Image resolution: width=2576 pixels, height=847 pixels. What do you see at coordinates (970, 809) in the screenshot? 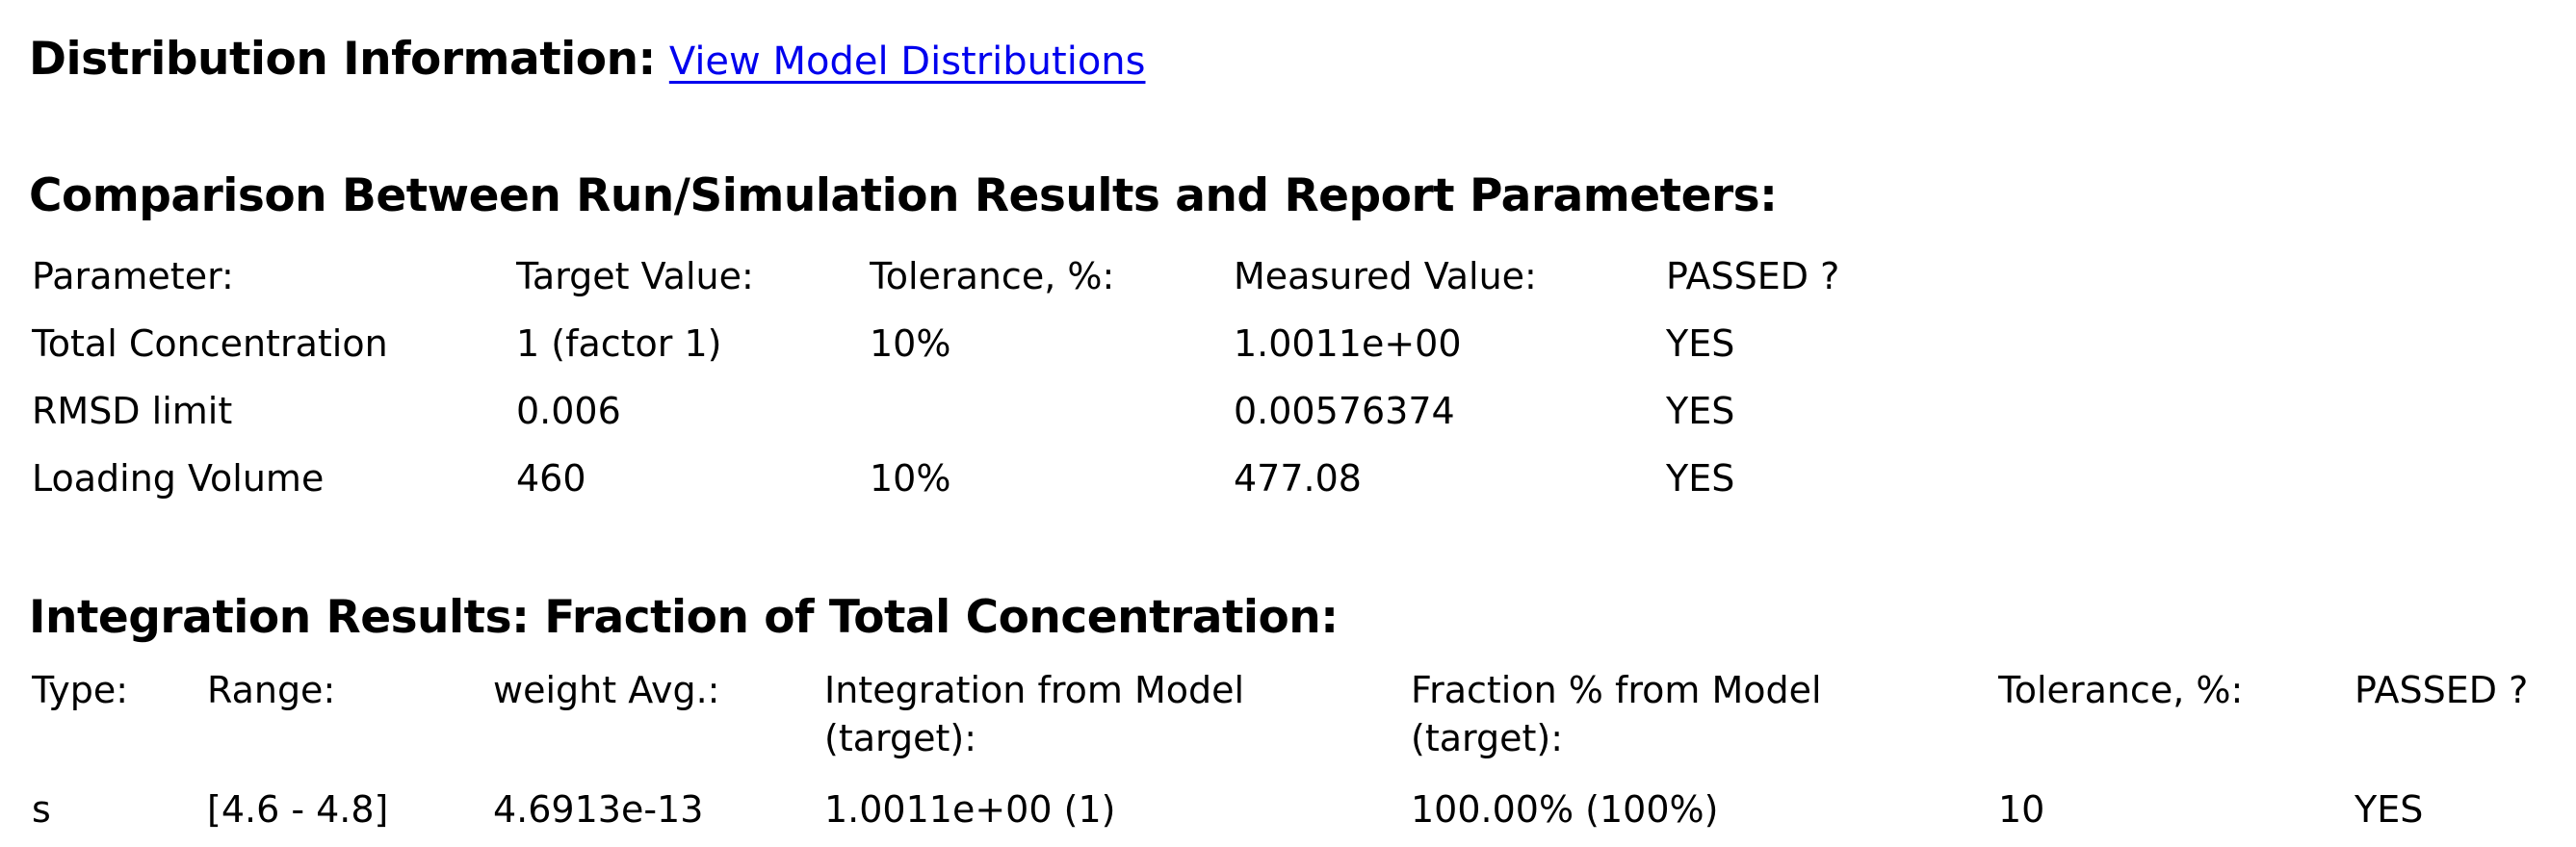
I see `integration-cell: 1.0011e+00 (1)` at bounding box center [970, 809].